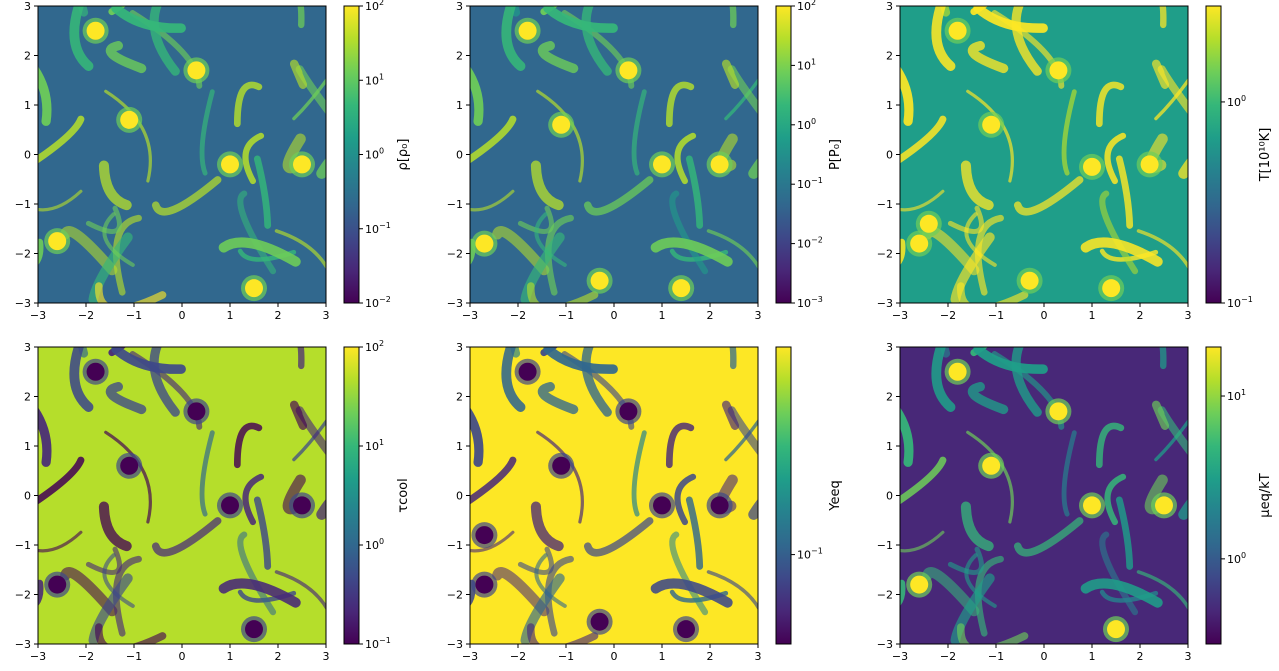 Image resolution: width=1279 pixels, height=671 pixels. I want to click on x-tick-label: 3, so click(1188, 315).